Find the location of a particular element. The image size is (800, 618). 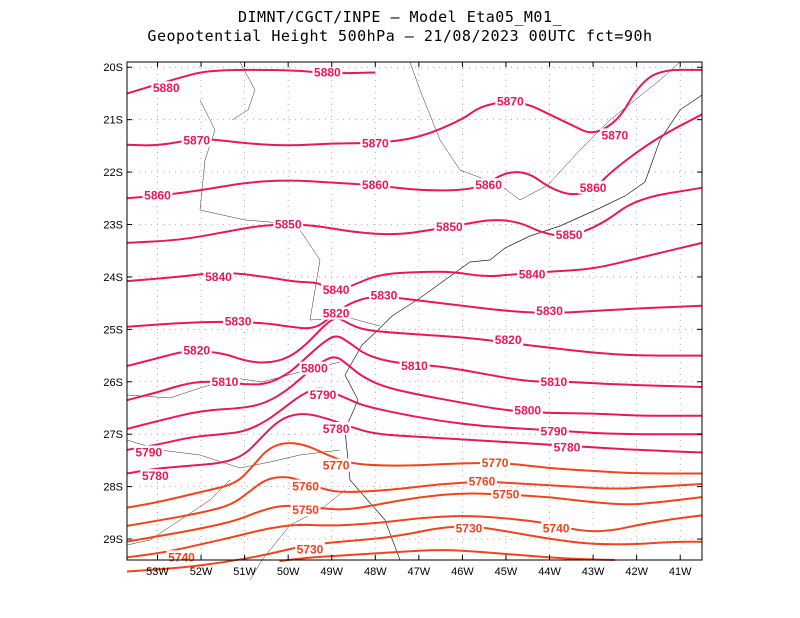

lon-tick-label: 52W is located at coordinates (201, 572).